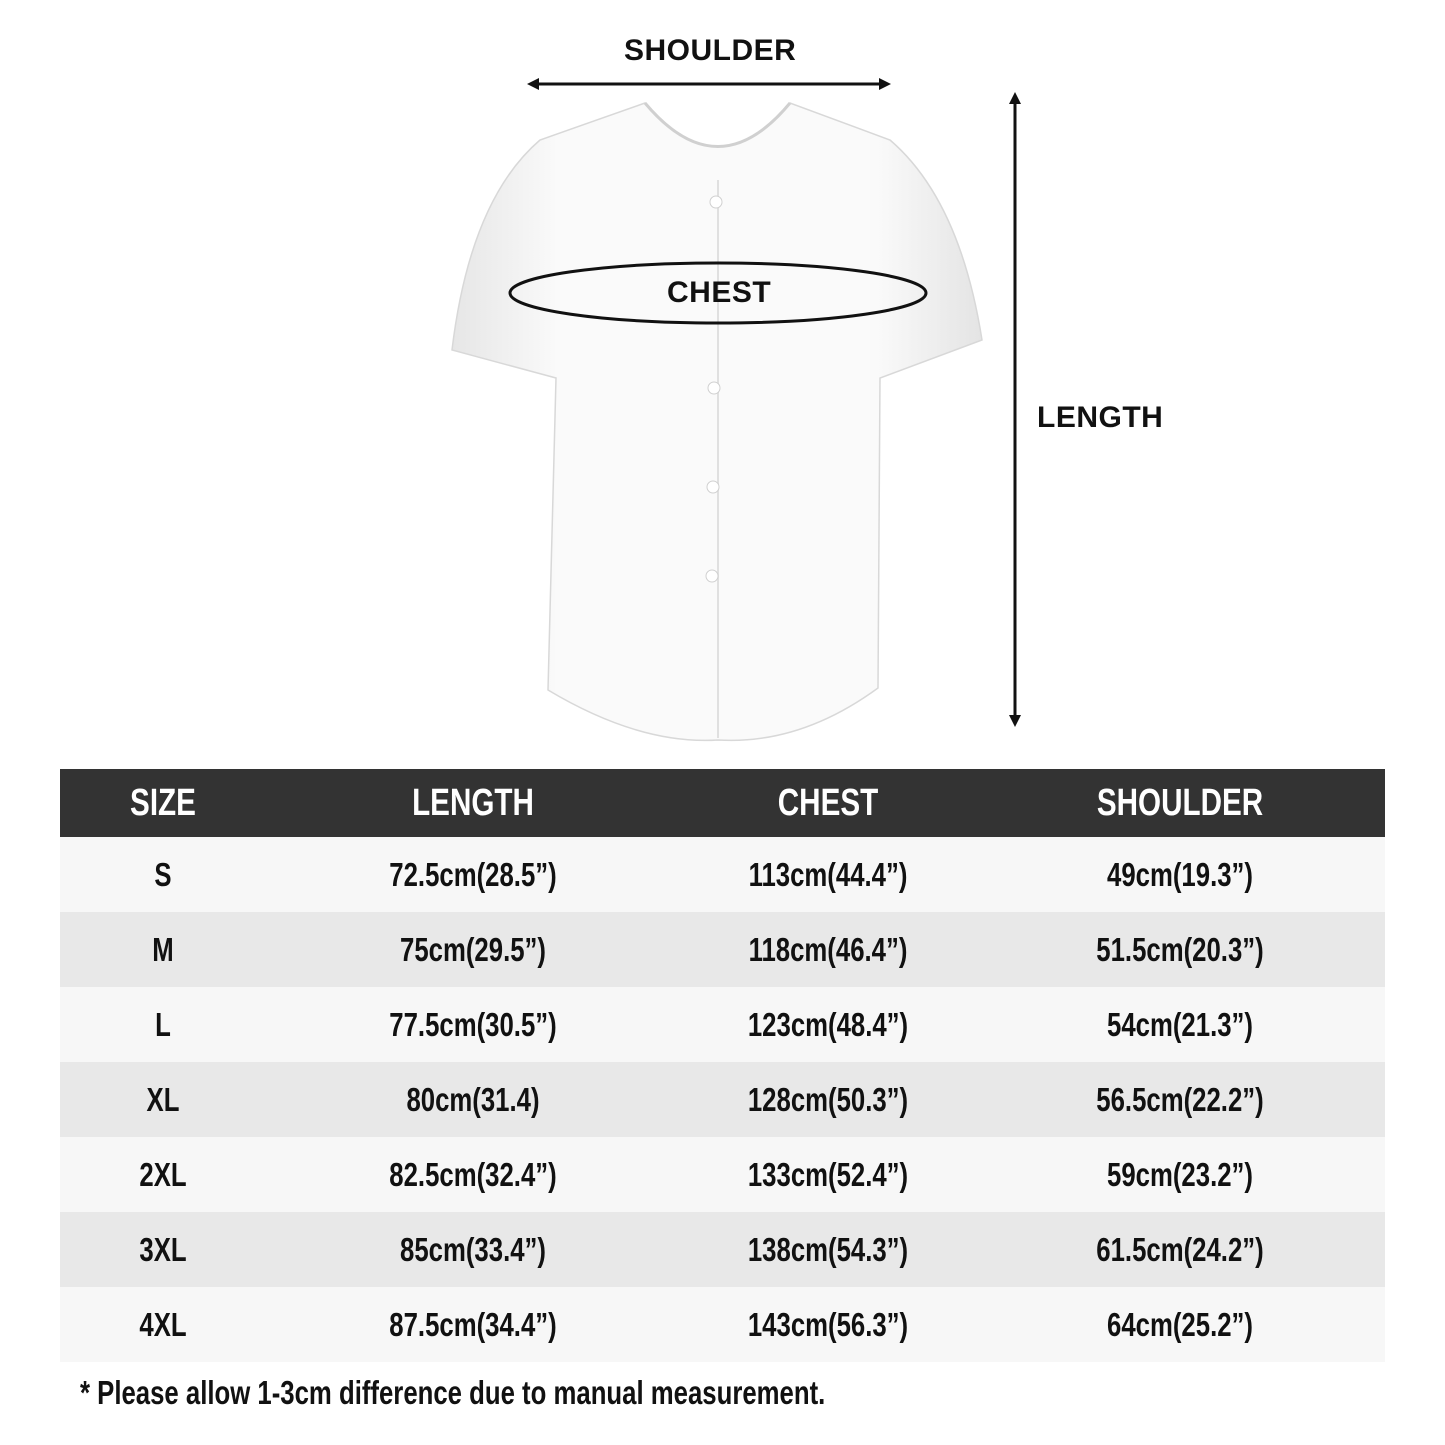 This screenshot has height=1445, width=1445. What do you see at coordinates (828, 874) in the screenshot?
I see `cell-chest: 113cm(44.4”)` at bounding box center [828, 874].